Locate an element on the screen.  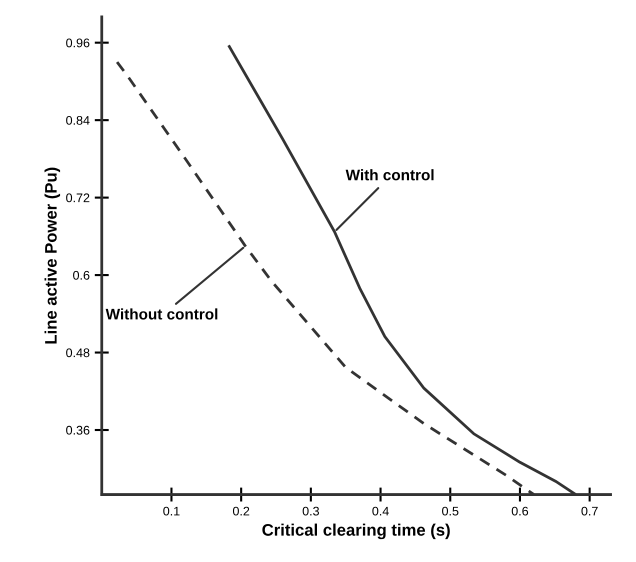
x-tick-label: 0.4 is located at coordinates (380, 511).